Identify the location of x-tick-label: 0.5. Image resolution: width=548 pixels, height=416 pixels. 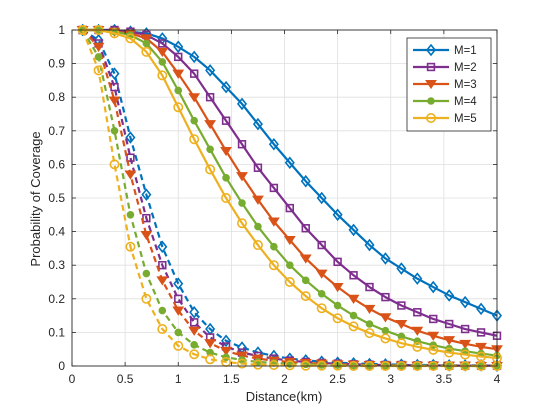
(125, 379).